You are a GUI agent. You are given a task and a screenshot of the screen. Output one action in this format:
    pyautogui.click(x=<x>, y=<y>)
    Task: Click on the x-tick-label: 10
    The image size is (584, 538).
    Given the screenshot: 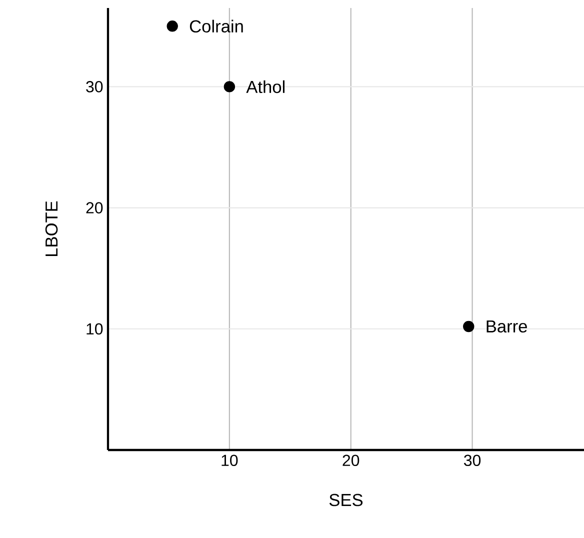 What is the action you would take?
    pyautogui.click(x=230, y=460)
    